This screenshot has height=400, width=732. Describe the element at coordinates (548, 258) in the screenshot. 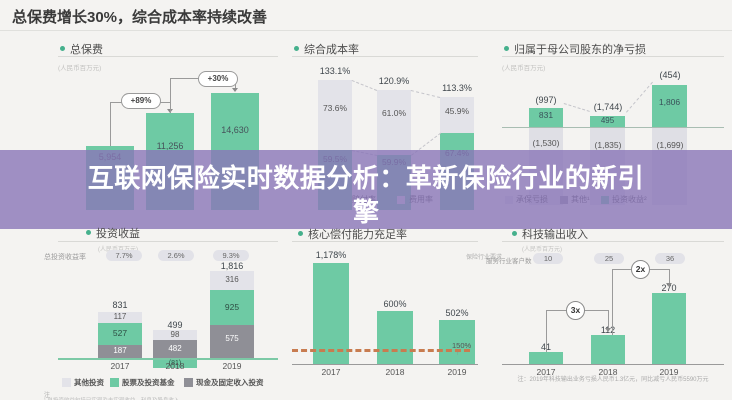

I see `tech-client-badge: 10` at that location.